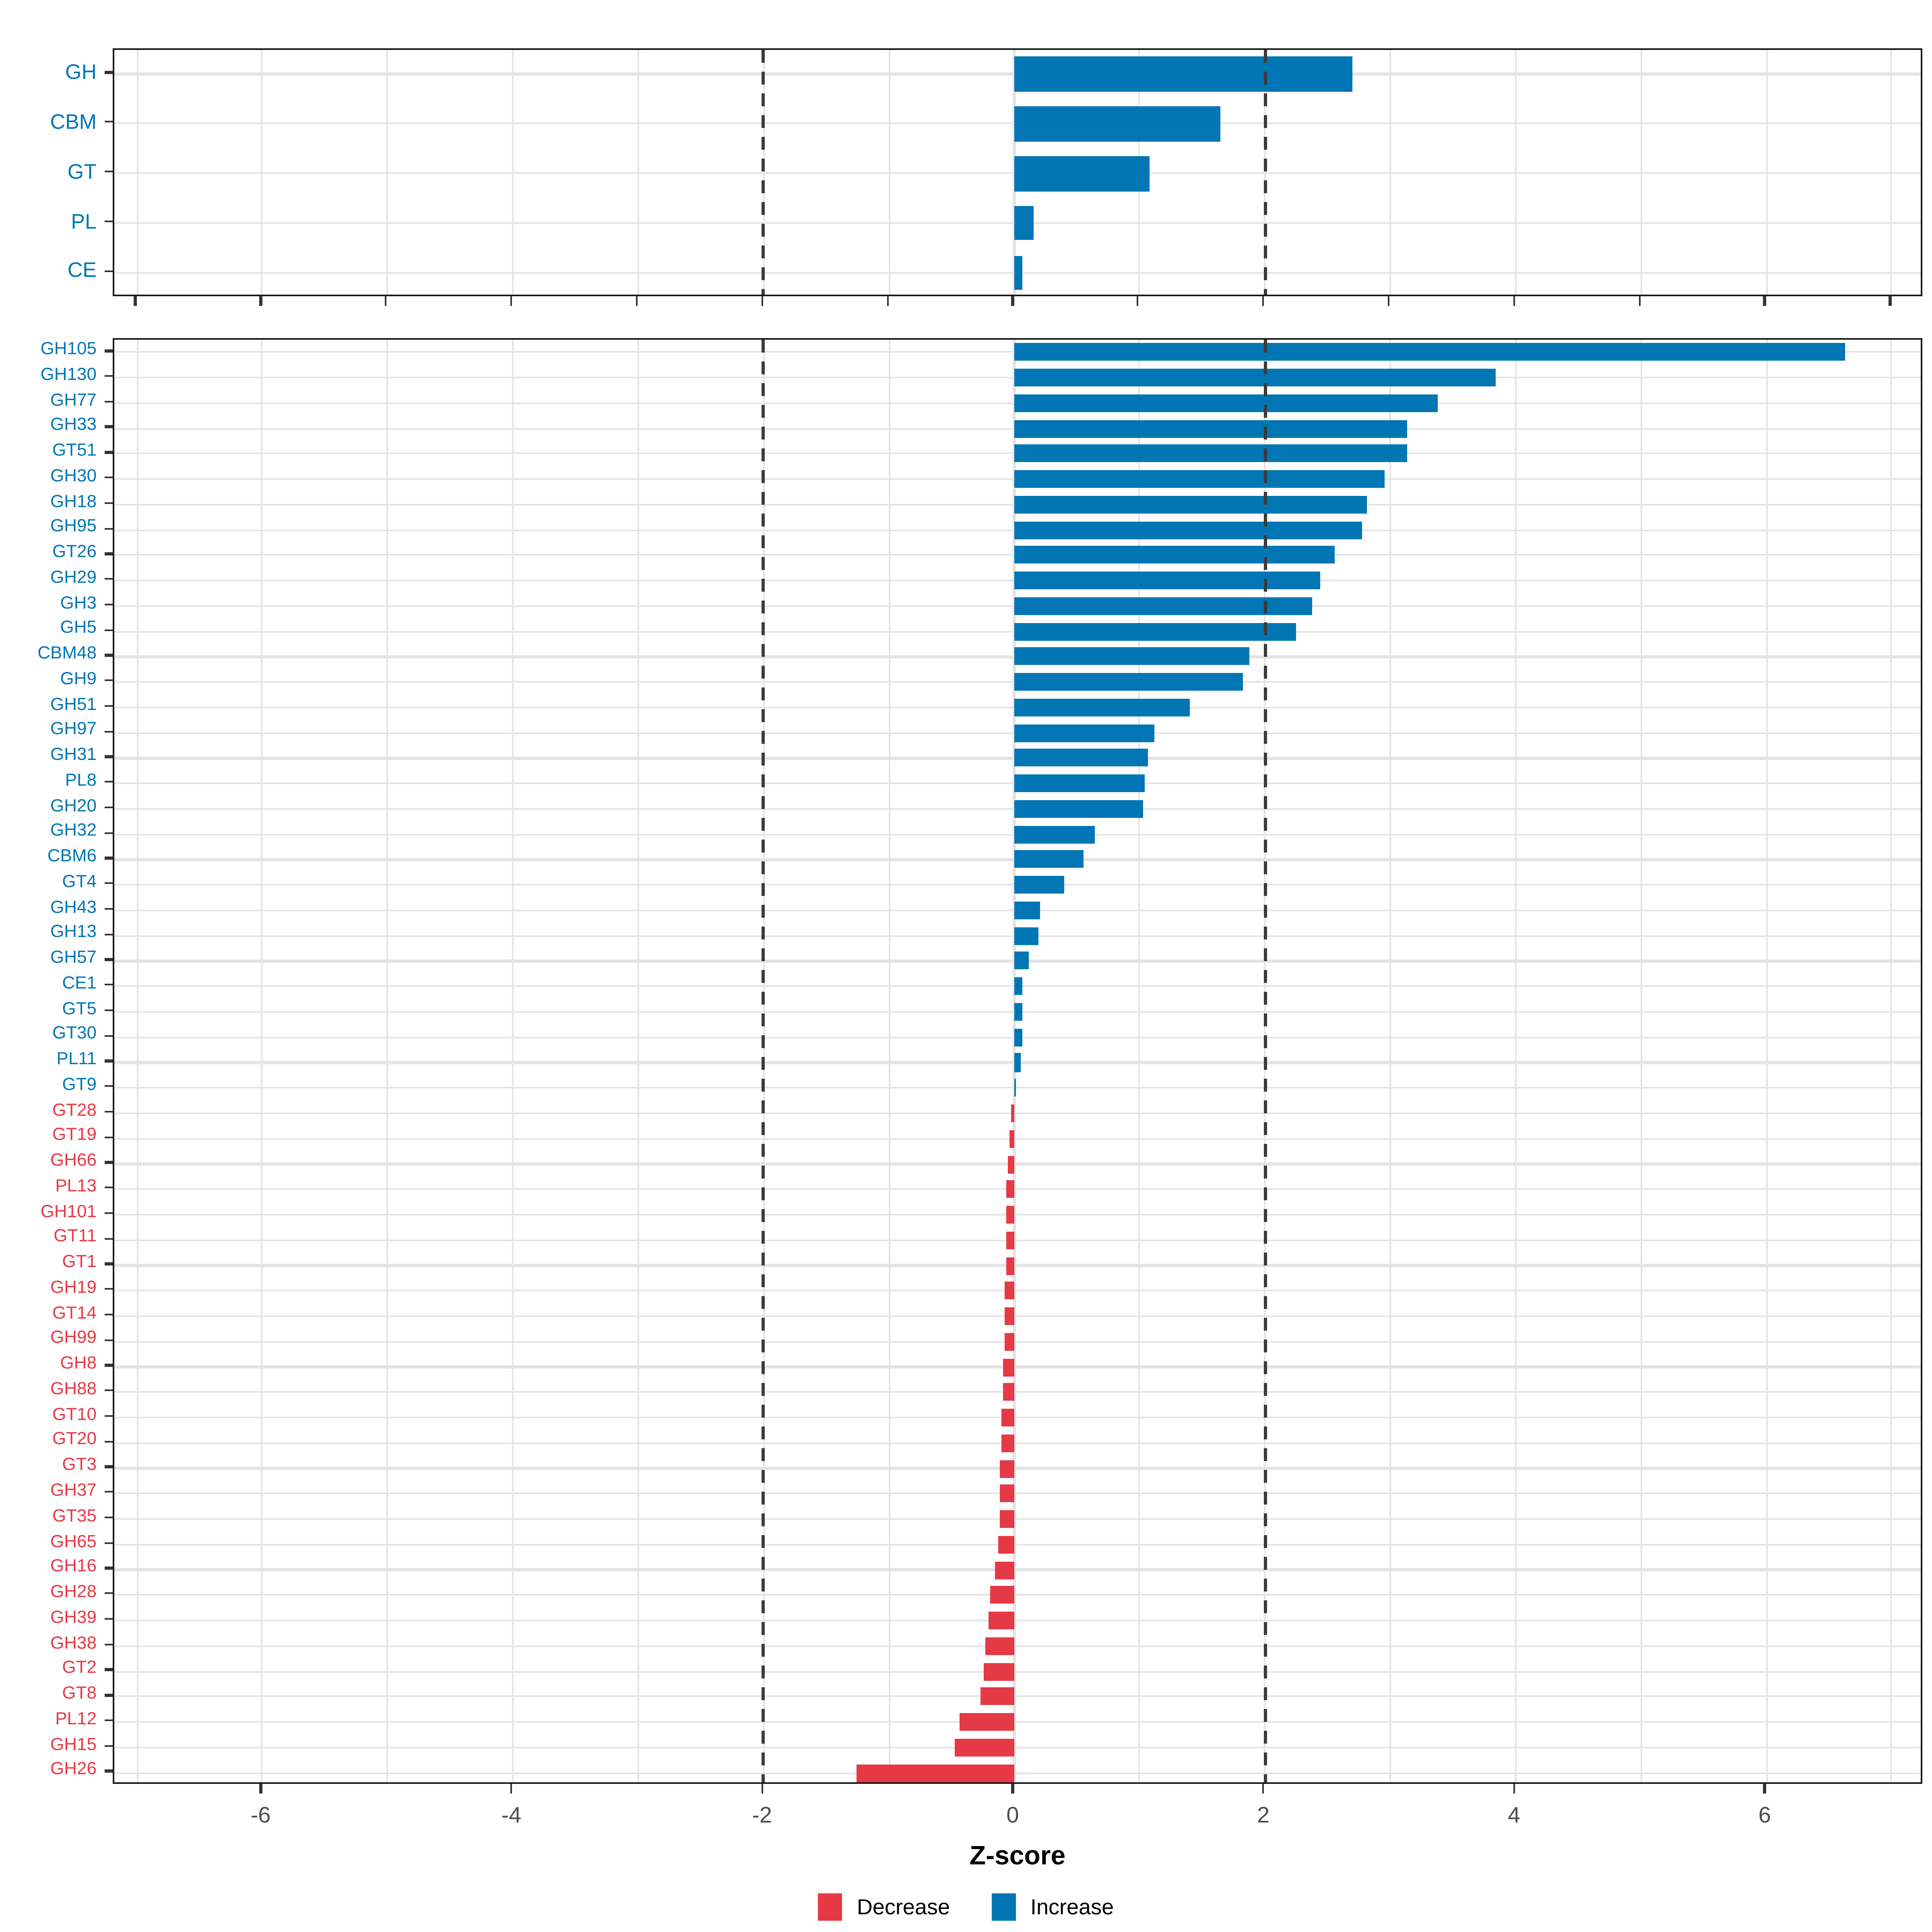 The image size is (1932, 1932). What do you see at coordinates (1018, 1012) in the screenshot?
I see `bar-GT5` at bounding box center [1018, 1012].